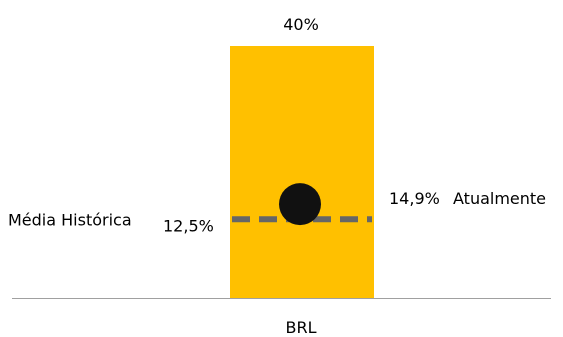 The image size is (563, 337). What do you see at coordinates (301, 24) in the screenshot?
I see `bar-top-label: 40%` at bounding box center [301, 24].